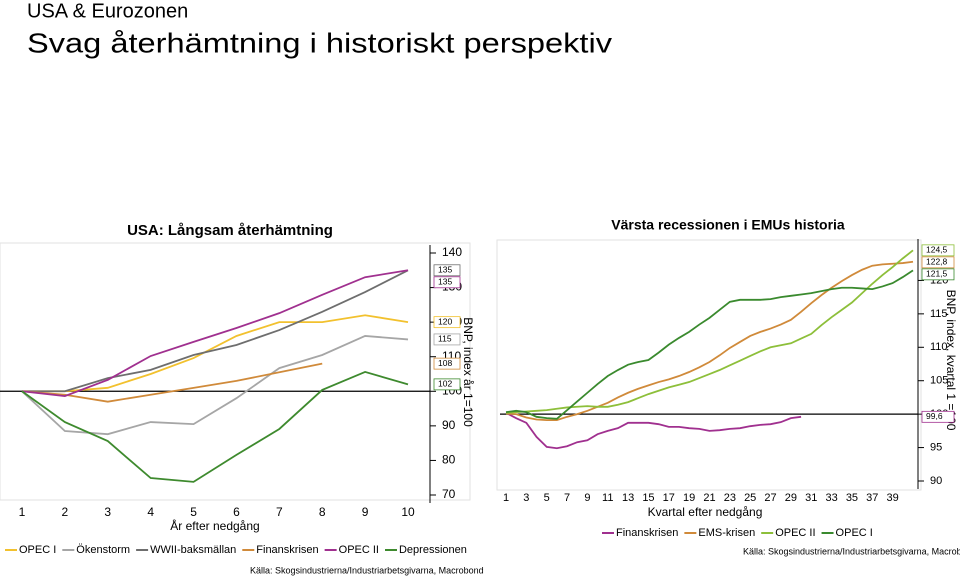  Describe the element at coordinates (103, 550) in the screenshot. I see `legend-label: Ökenstorm` at that location.